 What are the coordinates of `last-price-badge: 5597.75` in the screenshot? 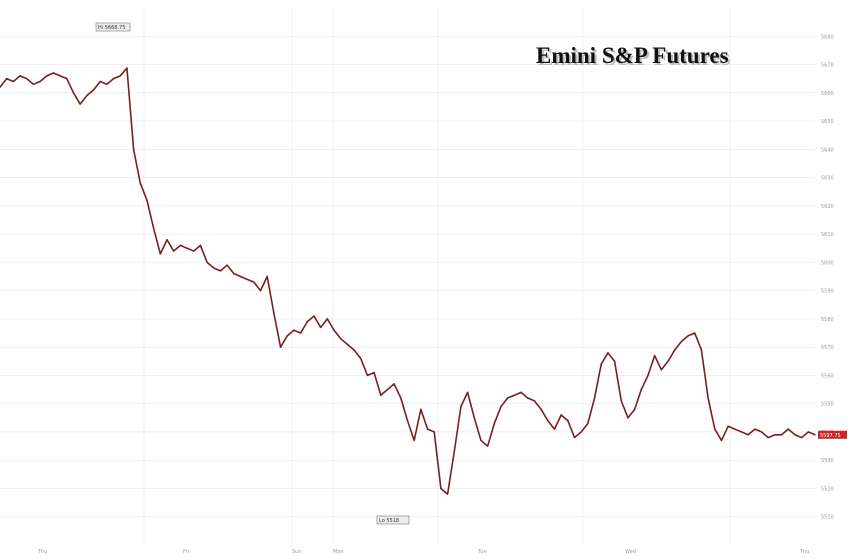 It's located at (832, 434).